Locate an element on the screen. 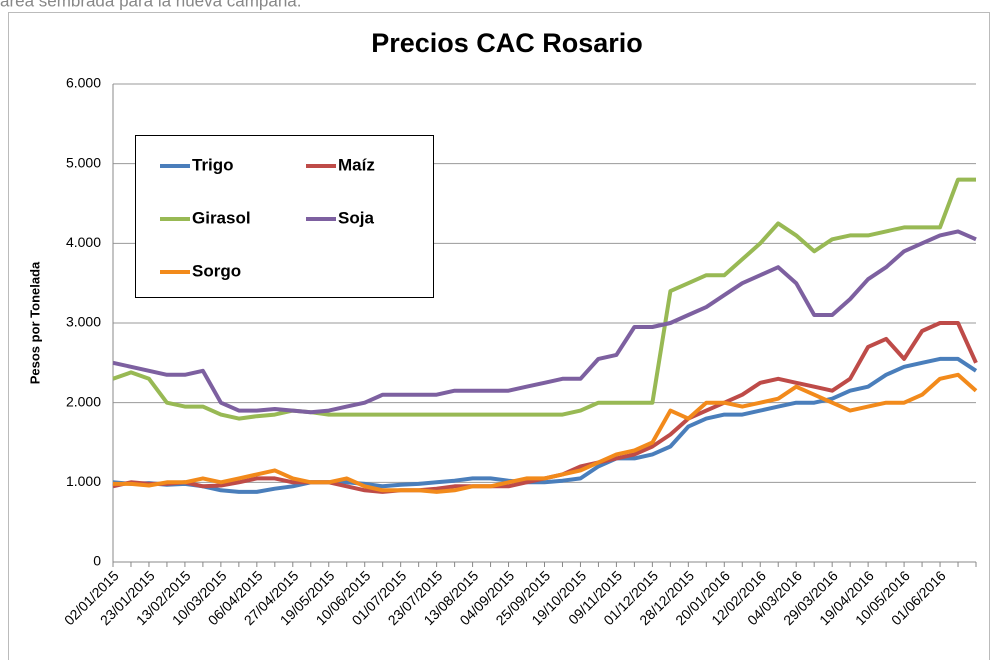  y-tick-label: 4.000 is located at coordinates (83, 242).